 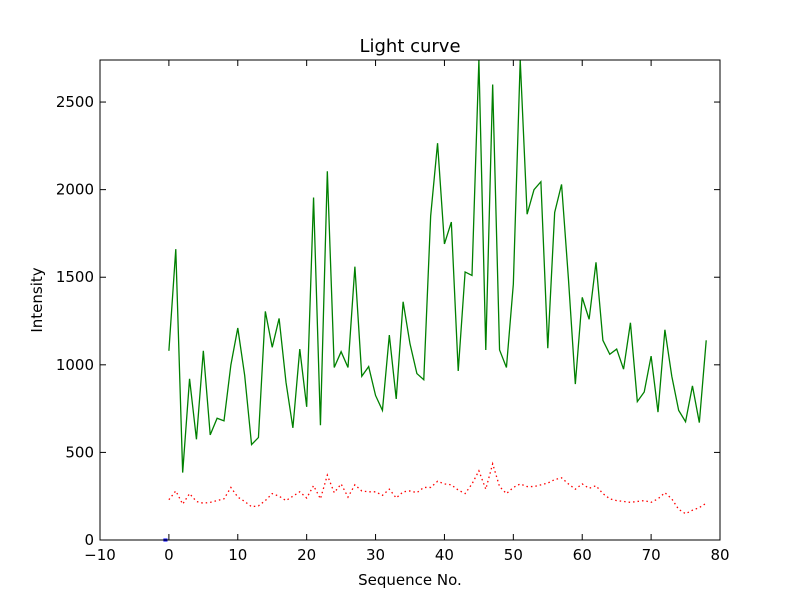 I want to click on x-tick-label: 20, so click(x=306, y=555).